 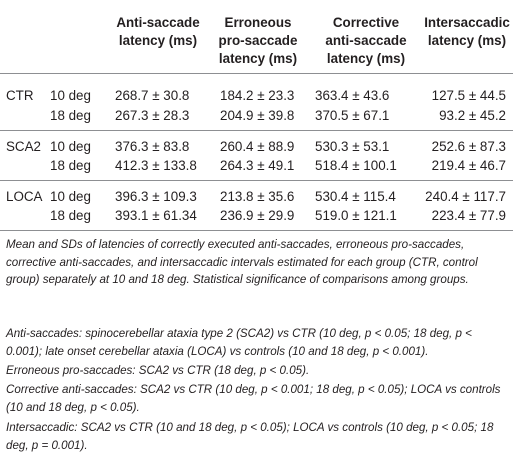 What do you see at coordinates (23, 146) in the screenshot?
I see `group-name-sca2: SCA2` at bounding box center [23, 146].